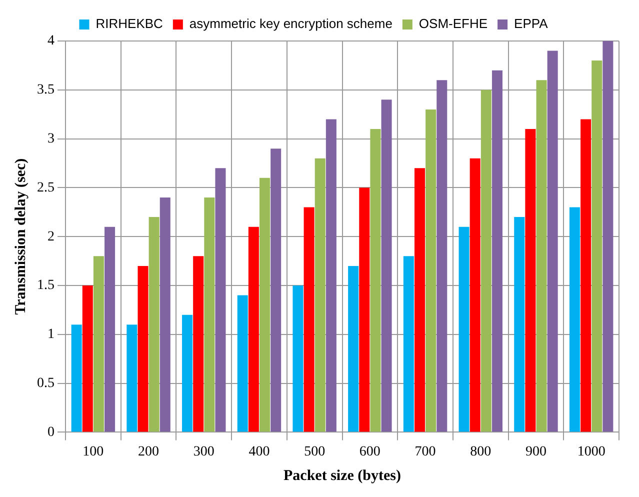  What do you see at coordinates (20, 236) in the screenshot?
I see `y-axis-title: Transmission delay (sec)` at bounding box center [20, 236].